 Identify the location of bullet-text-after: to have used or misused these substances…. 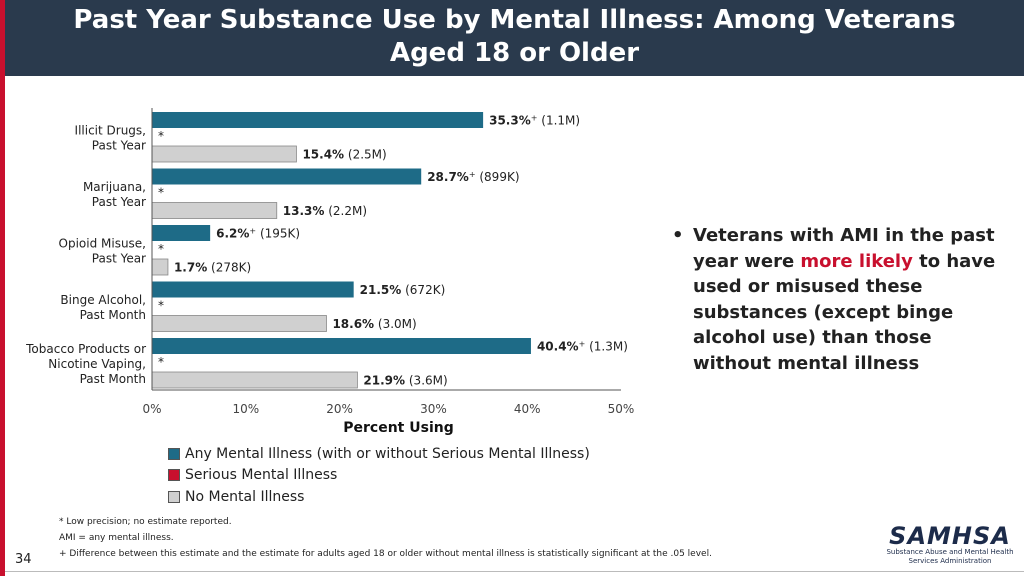
(844, 312).